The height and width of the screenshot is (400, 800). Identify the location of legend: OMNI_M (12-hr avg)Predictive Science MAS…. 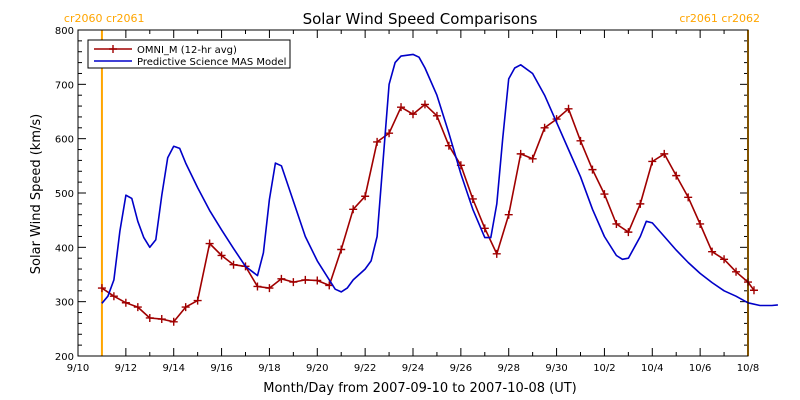
(189, 54).